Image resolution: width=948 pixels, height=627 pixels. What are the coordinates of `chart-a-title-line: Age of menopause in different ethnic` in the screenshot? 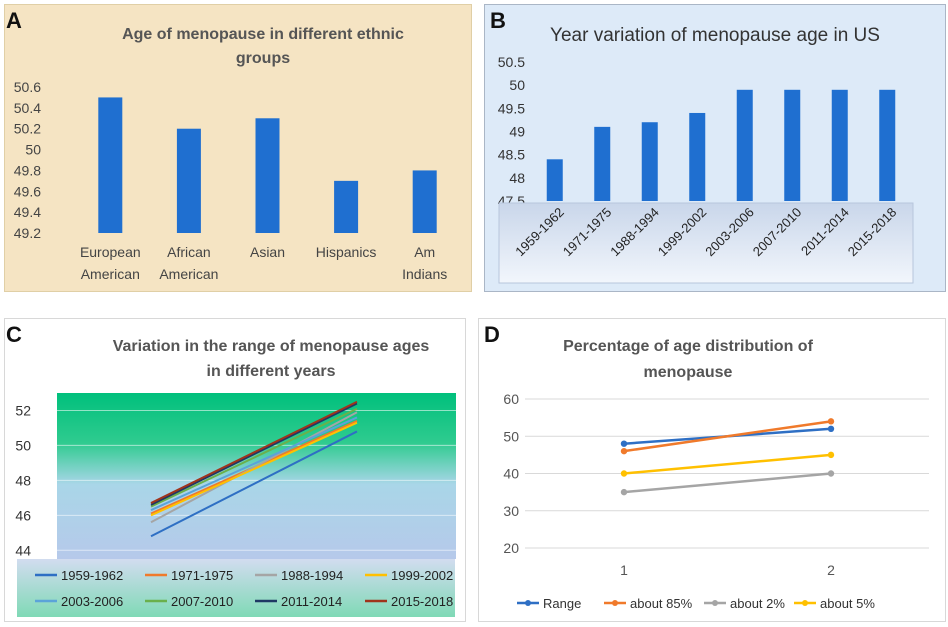 It's located at (263, 34).